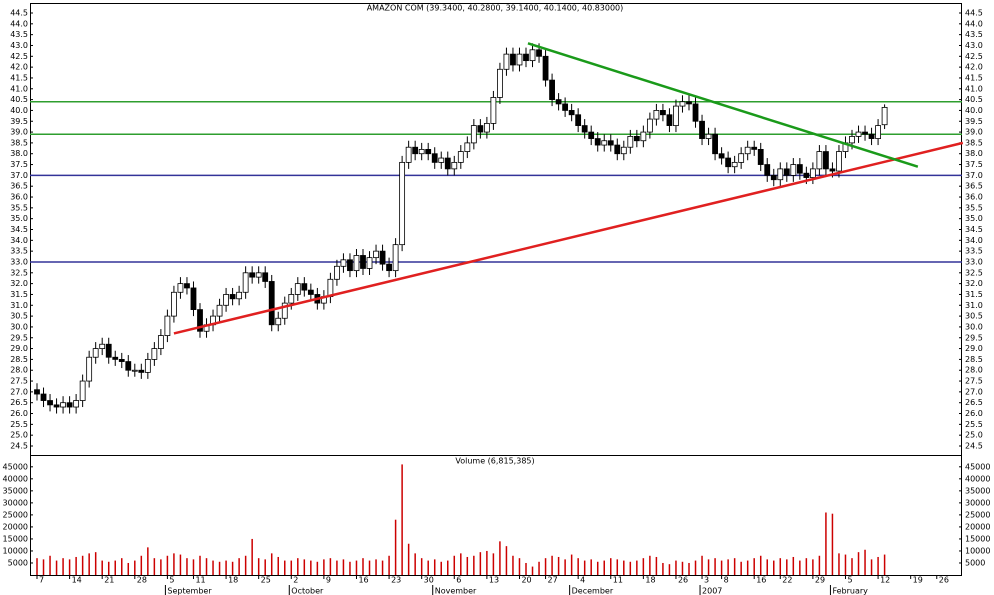 This screenshot has height=595, width=994. I want to click on y-tick-label-right: 34.5, so click(974, 229).